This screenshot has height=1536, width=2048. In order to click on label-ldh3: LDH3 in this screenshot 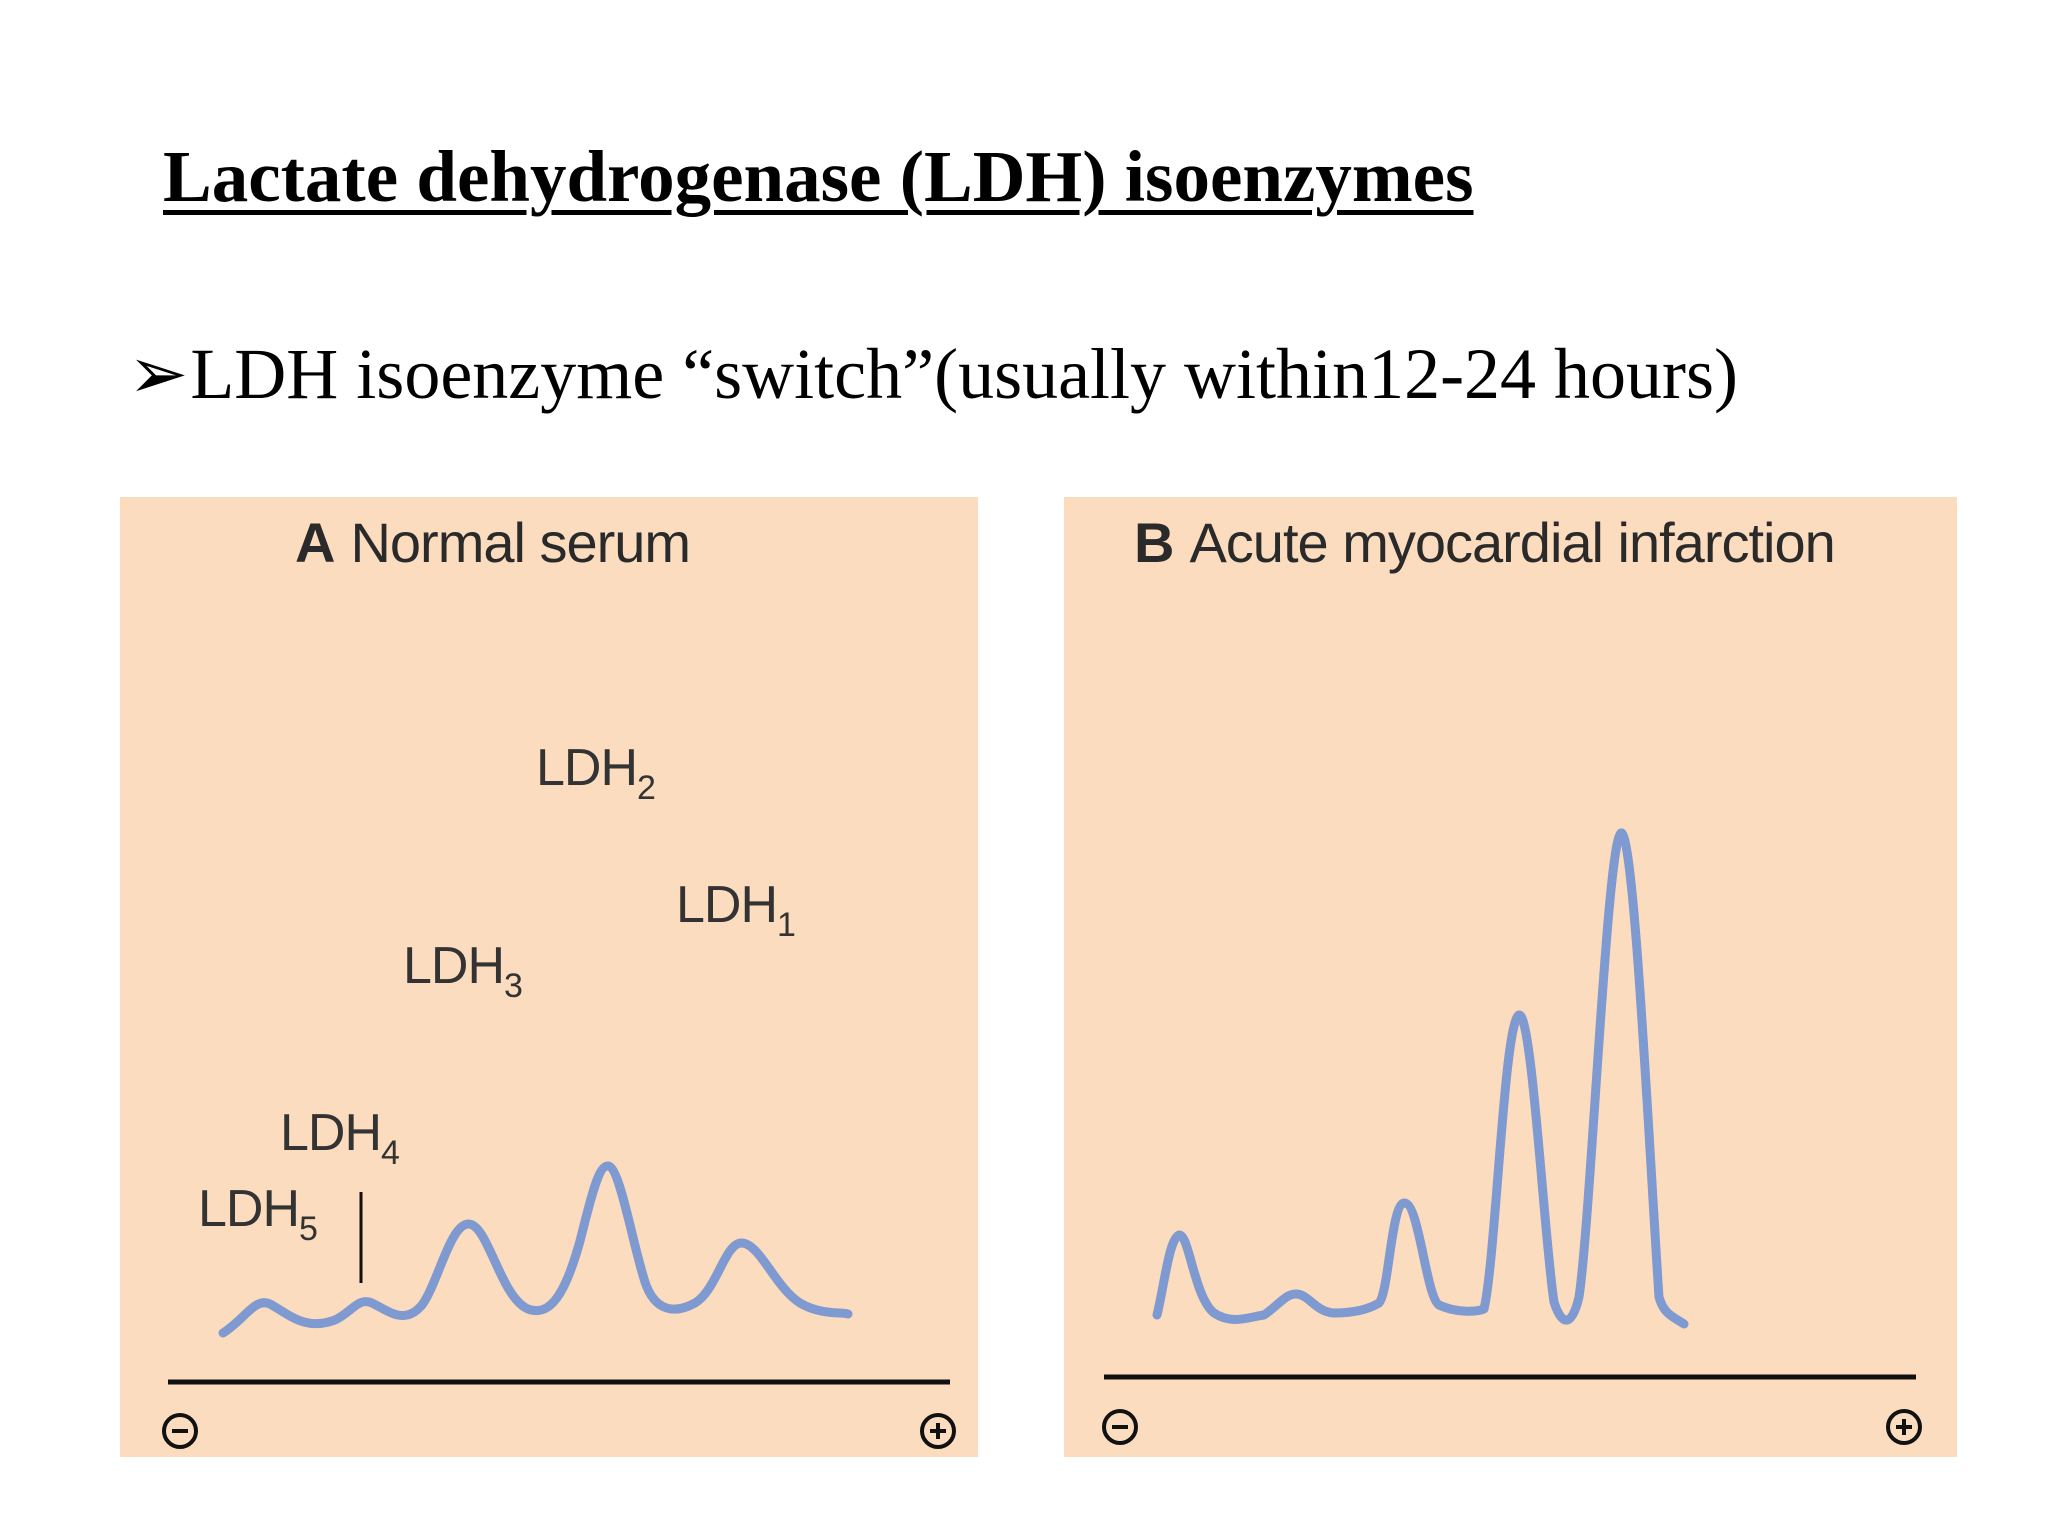, I will do `click(463, 970)`.